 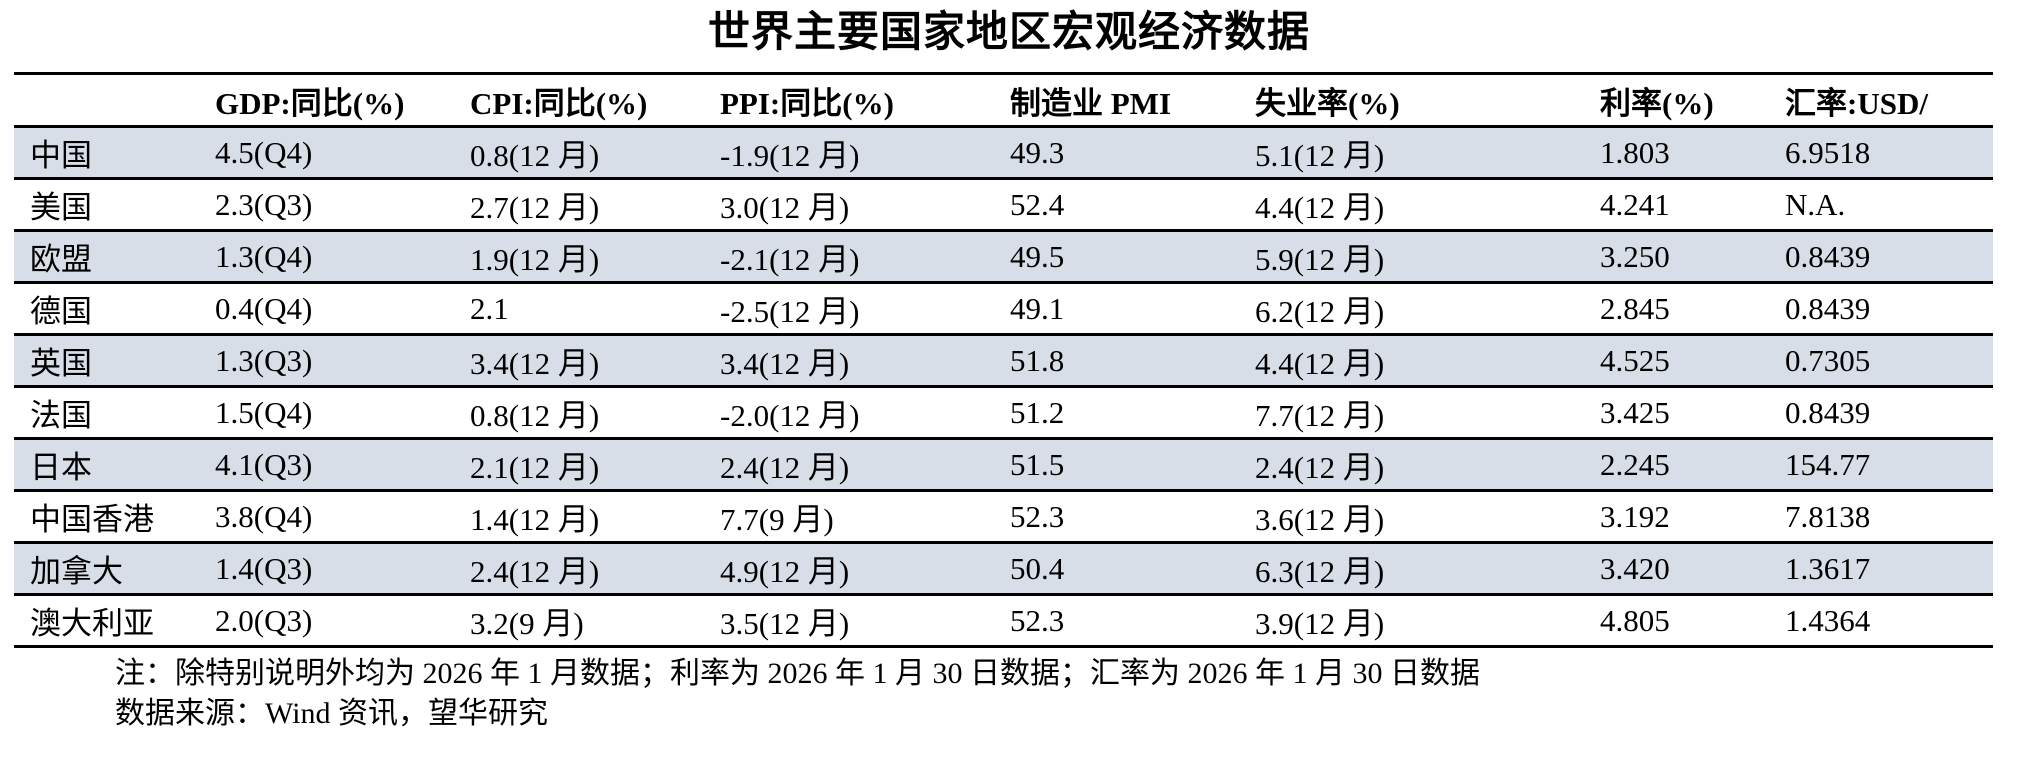 What do you see at coordinates (1881, 517) in the screenshot?
I see `cell-fx: 7.8138` at bounding box center [1881, 517].